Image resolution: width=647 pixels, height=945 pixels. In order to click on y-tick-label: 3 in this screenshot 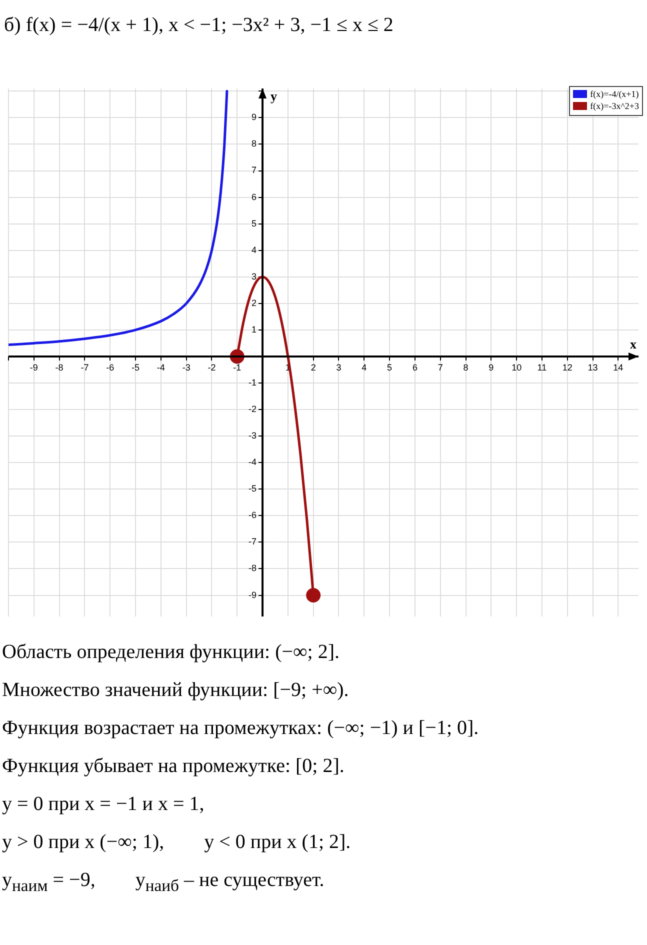, I will do `click(254, 276)`.